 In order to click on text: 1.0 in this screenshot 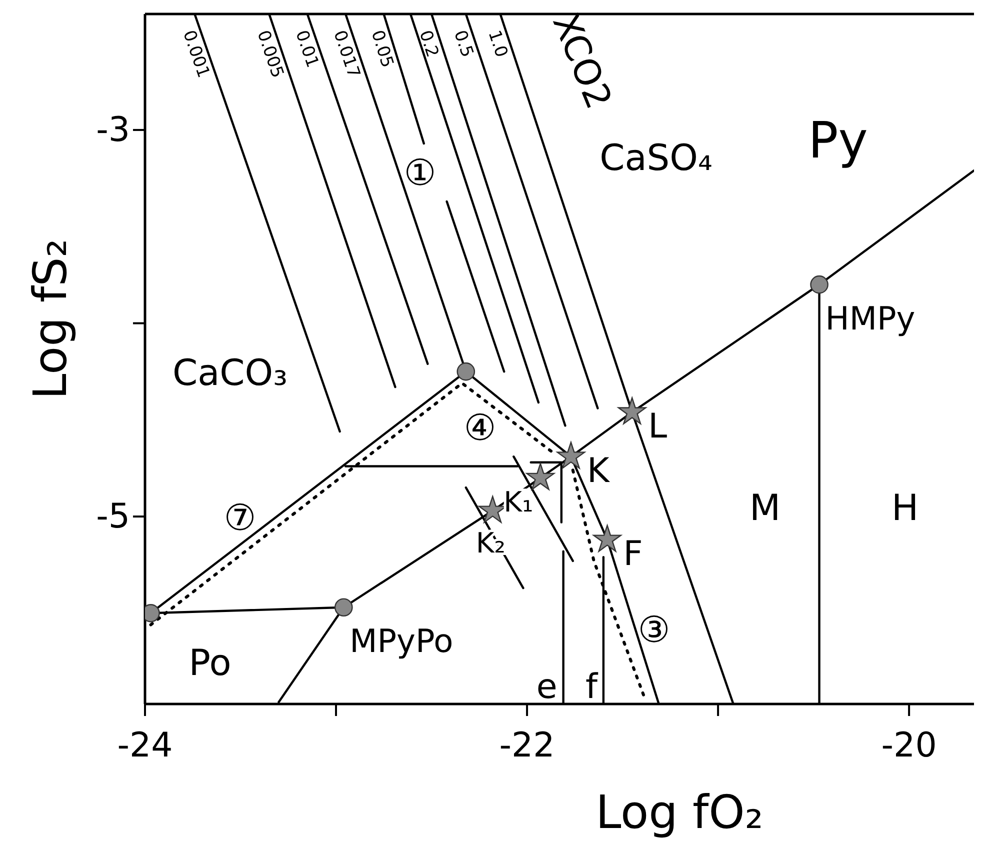, I will do `click(498, 44)`.